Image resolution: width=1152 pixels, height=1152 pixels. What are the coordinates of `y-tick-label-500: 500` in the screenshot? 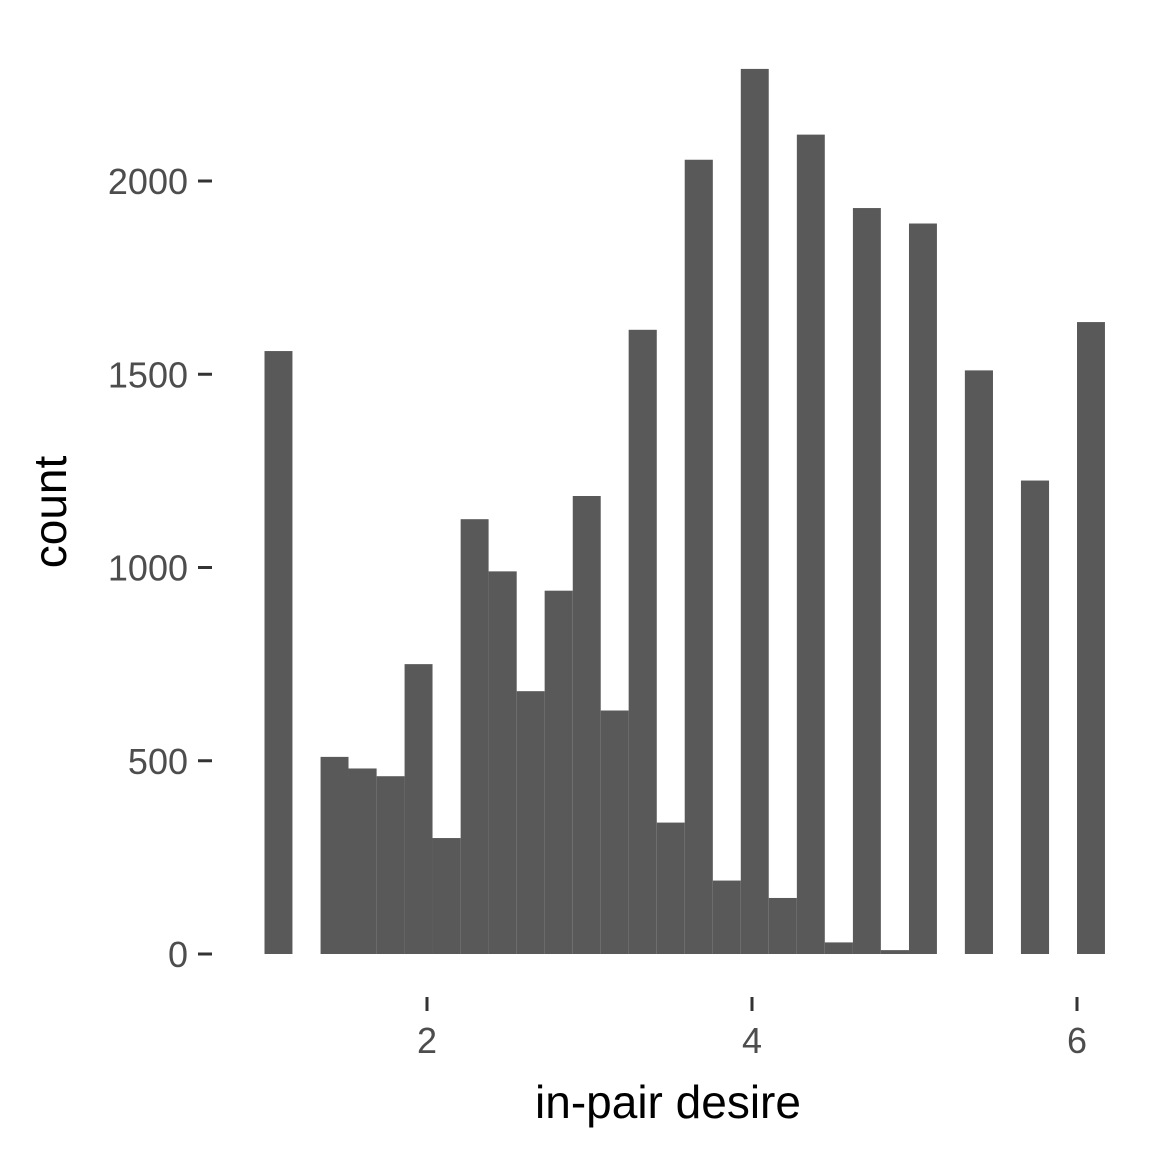 It's located at (158, 761).